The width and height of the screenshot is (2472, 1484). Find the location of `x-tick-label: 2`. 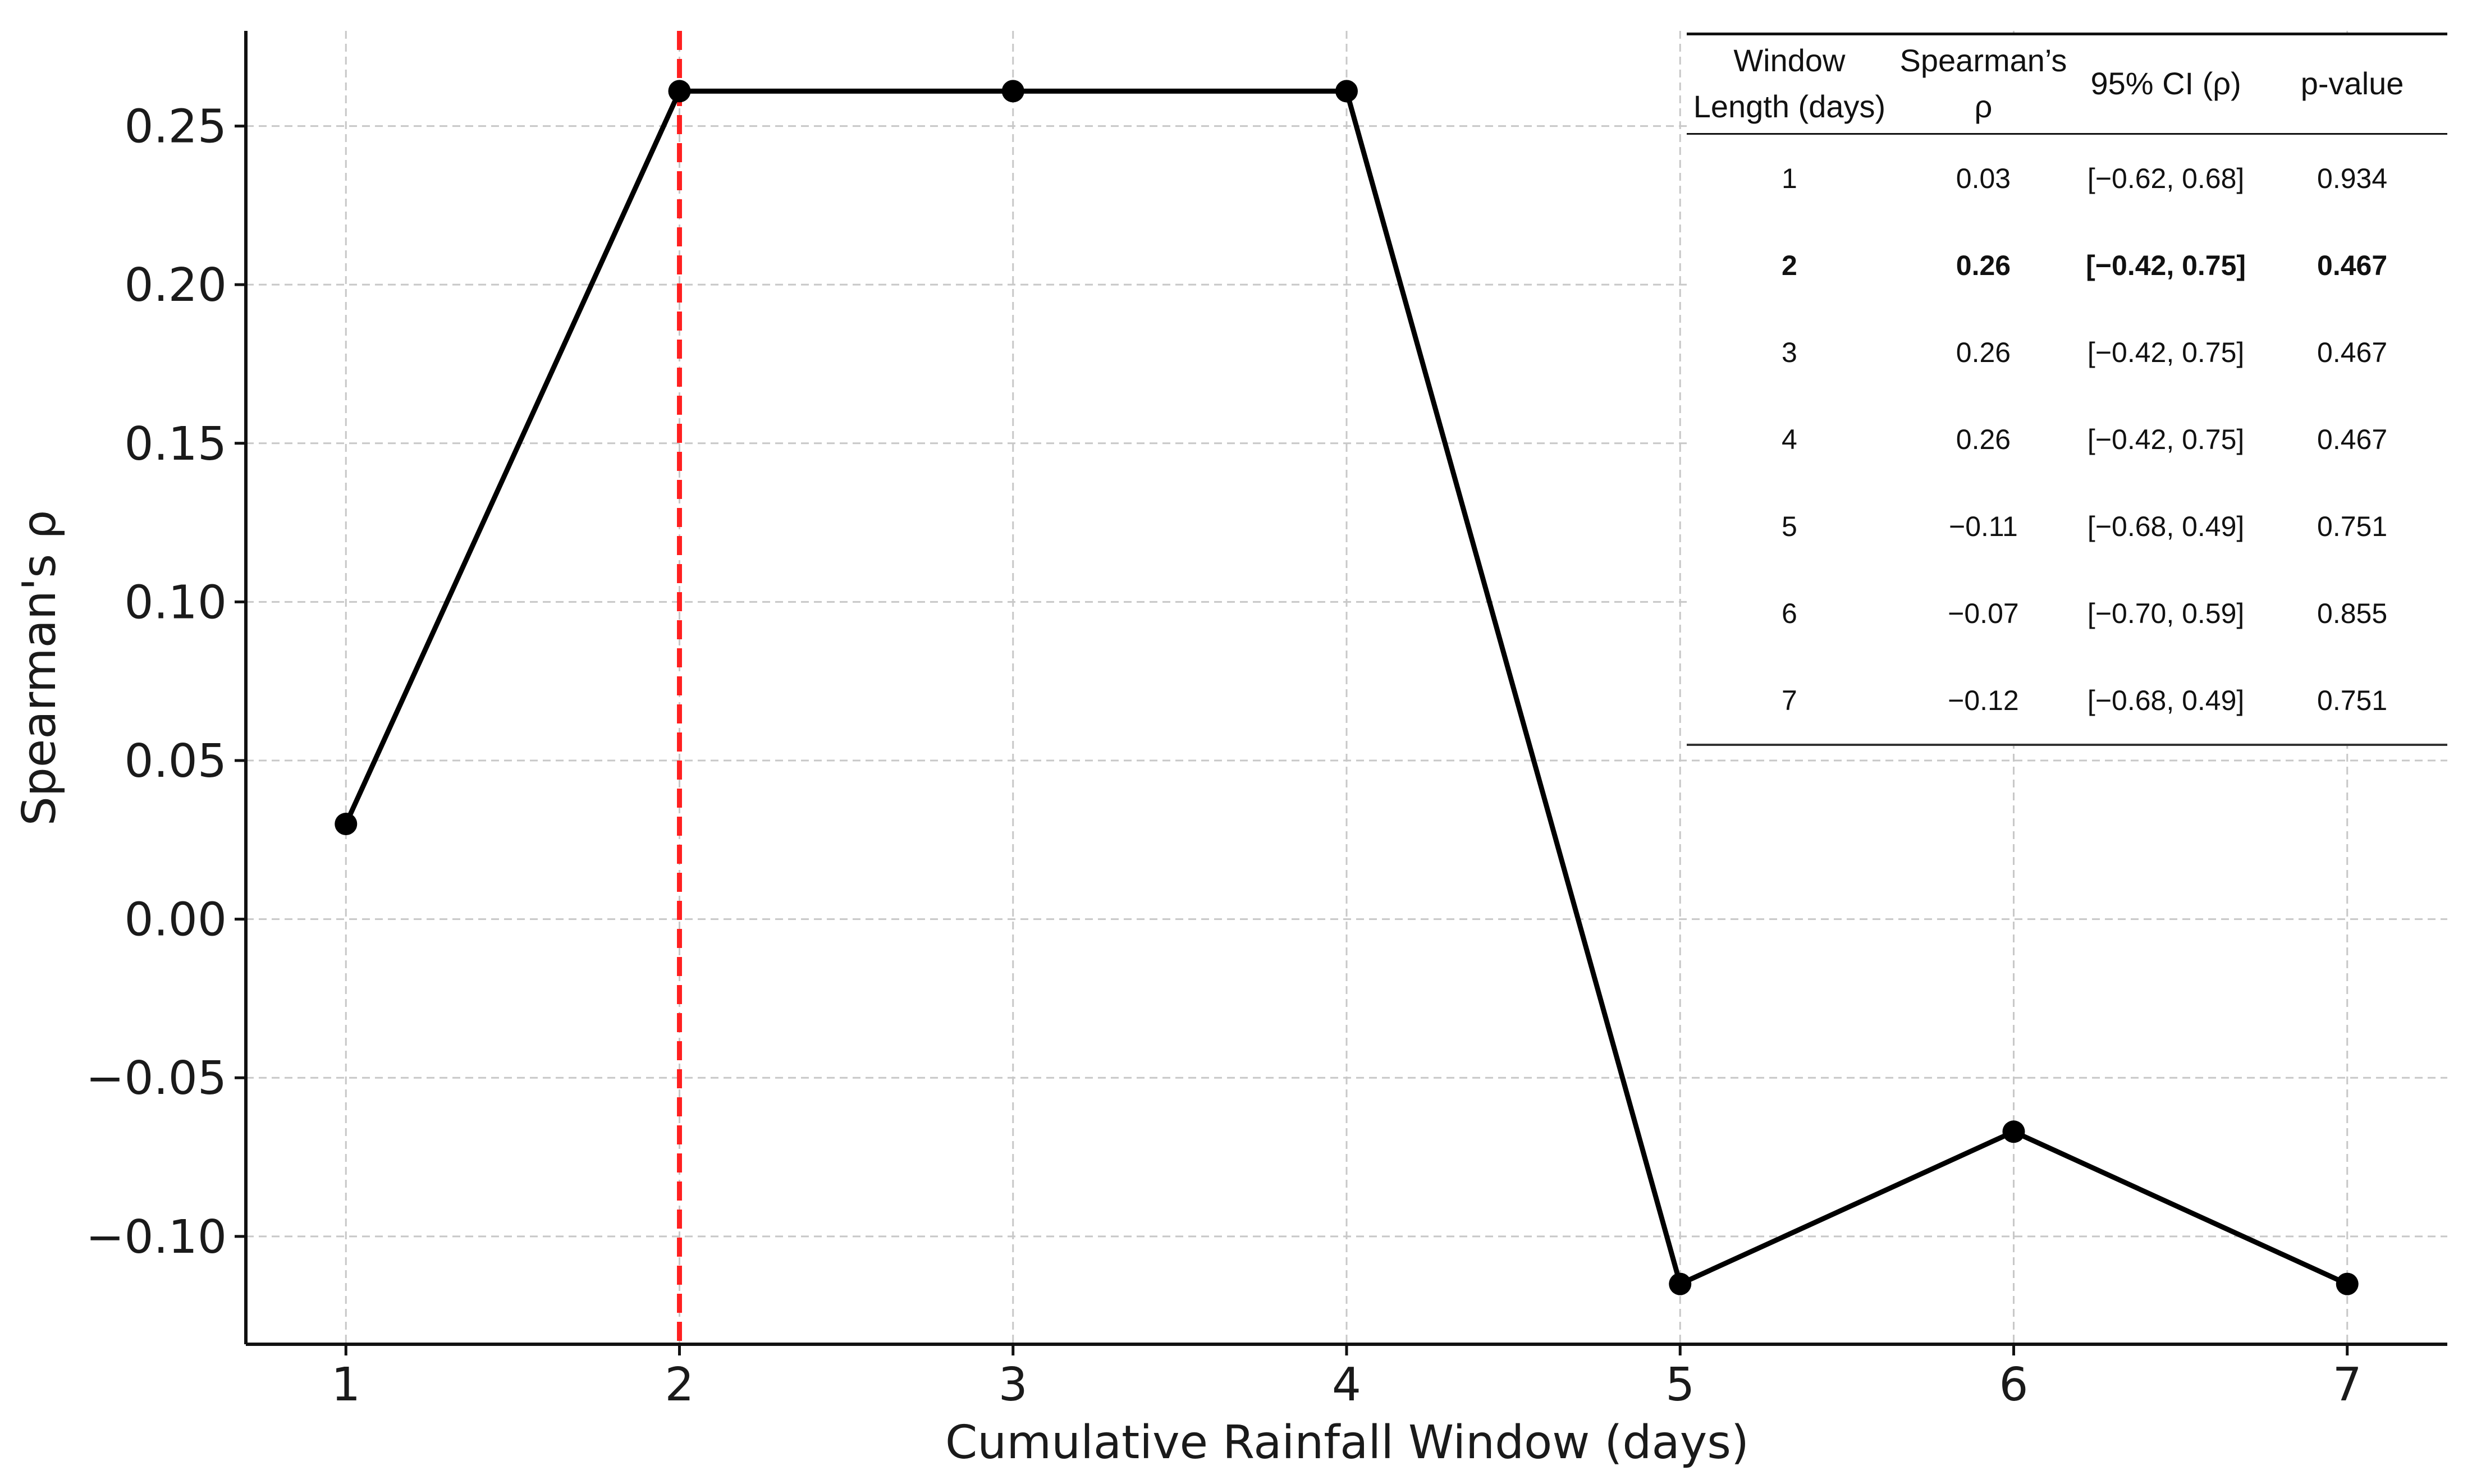

x-tick-label: 2 is located at coordinates (679, 1385).